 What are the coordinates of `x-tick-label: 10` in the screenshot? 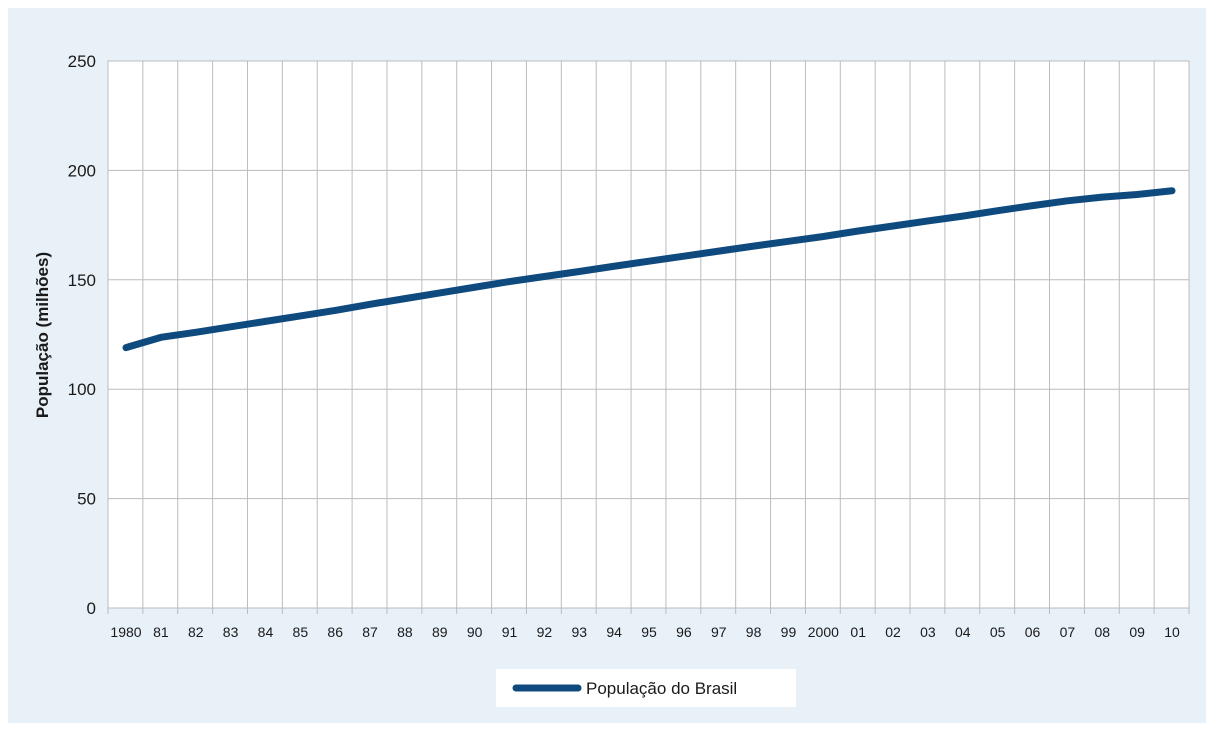 It's located at (1172, 632).